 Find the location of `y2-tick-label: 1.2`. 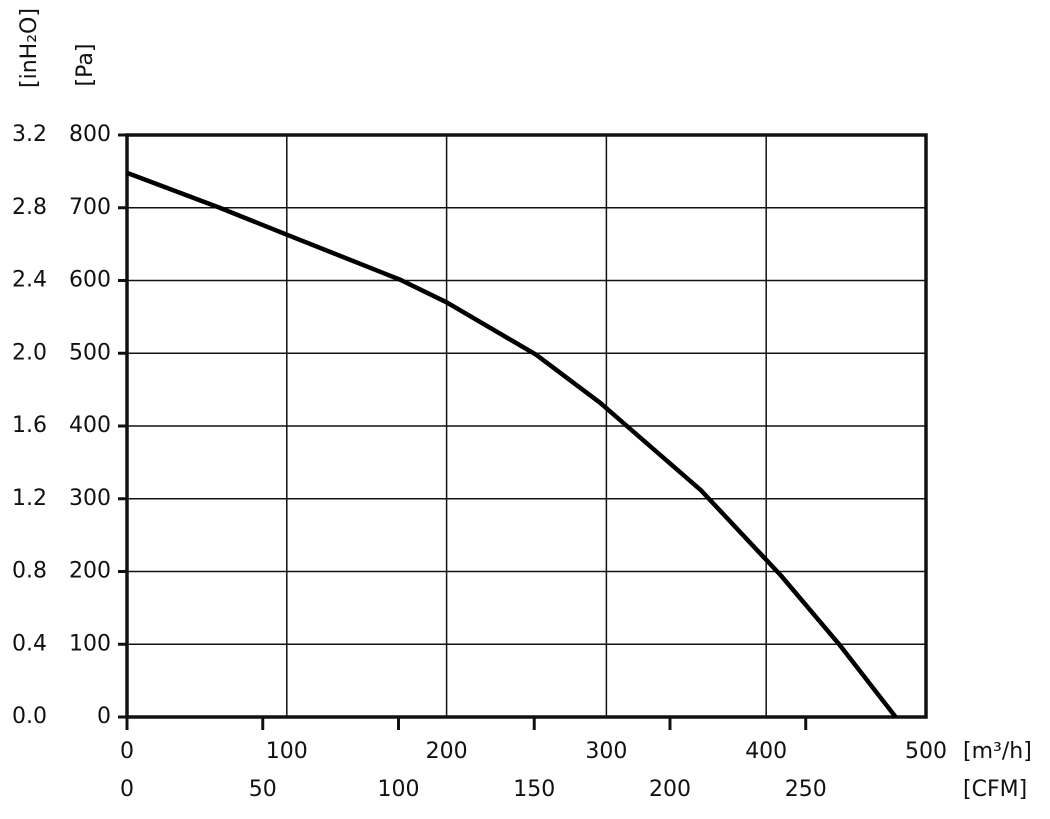

y2-tick-label: 1.2 is located at coordinates (29, 498).